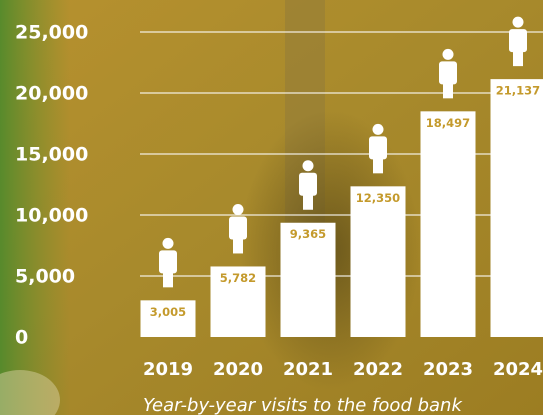  Describe the element at coordinates (448, 369) in the screenshot. I see `x-tick-label: 2023` at that location.